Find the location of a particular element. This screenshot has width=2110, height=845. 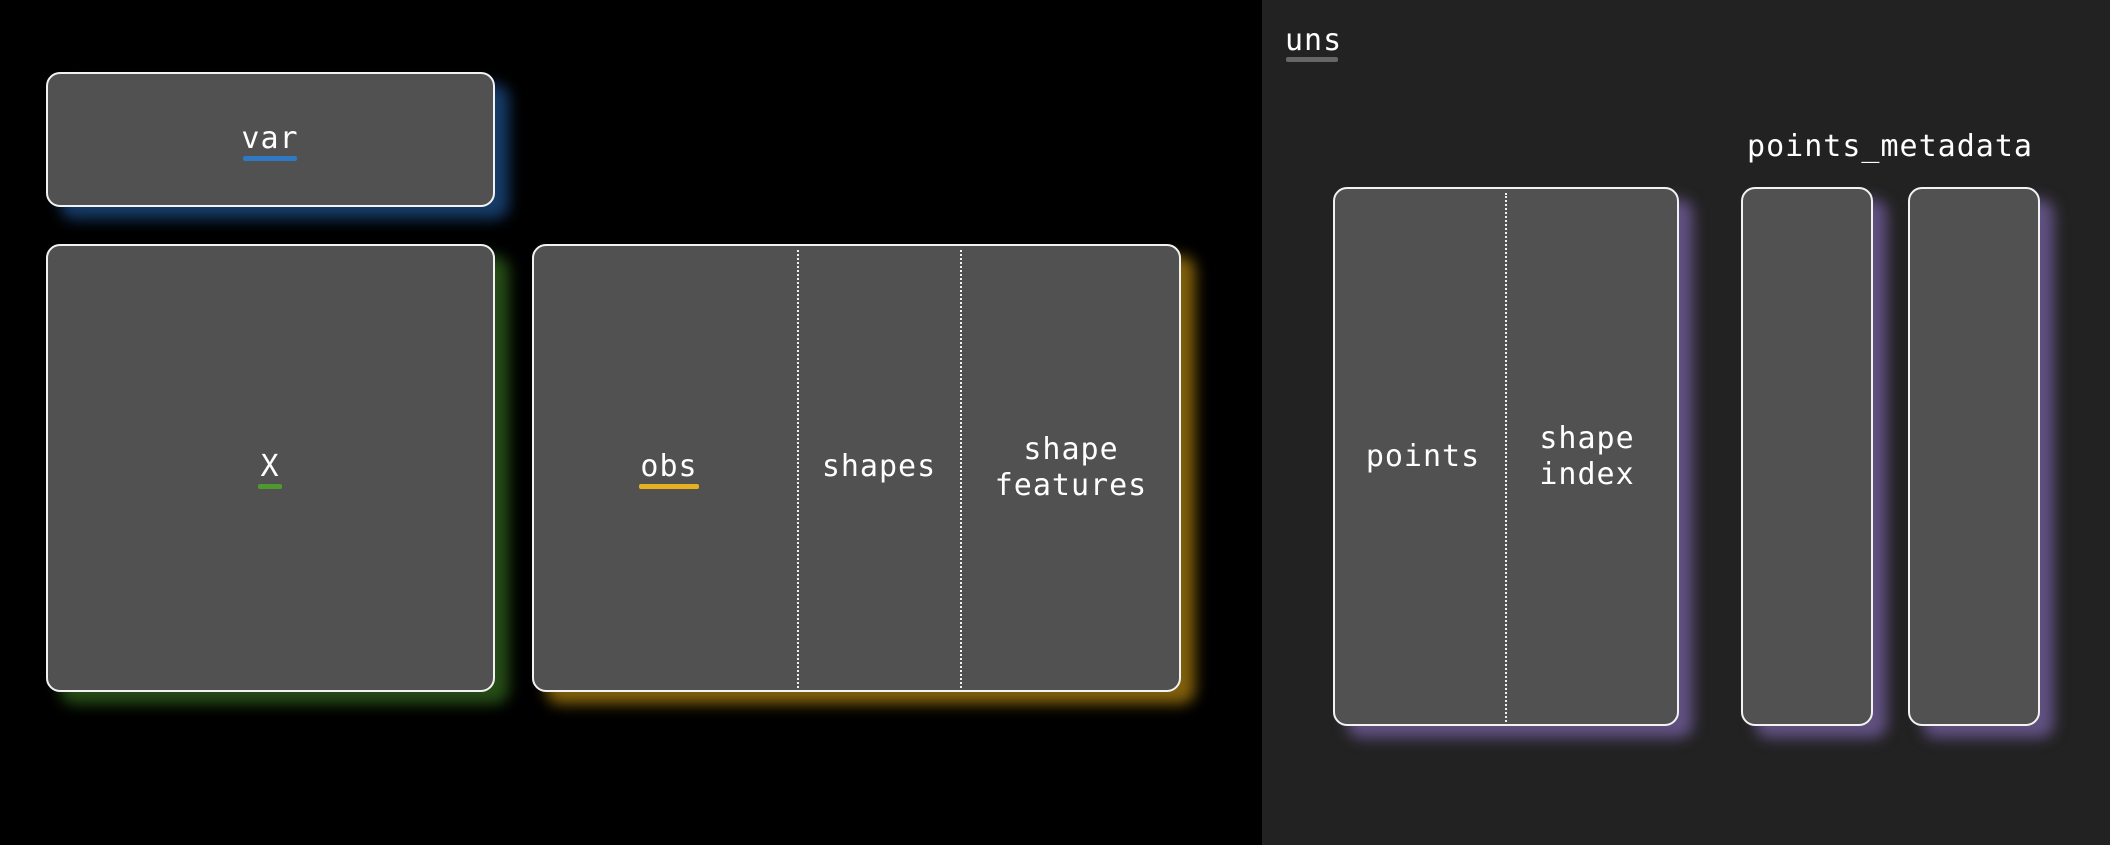

shapes-label: shapes is located at coordinates (879, 466).